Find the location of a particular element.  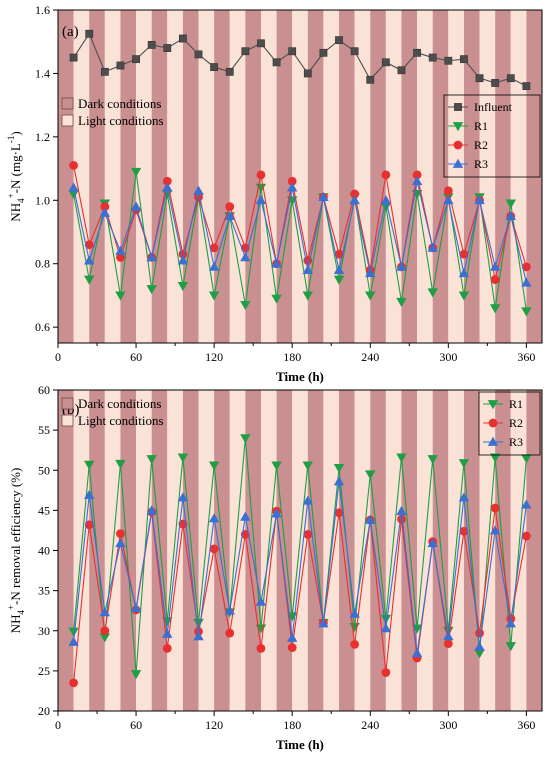

x-tick-label: 240 is located at coordinates (370, 357).